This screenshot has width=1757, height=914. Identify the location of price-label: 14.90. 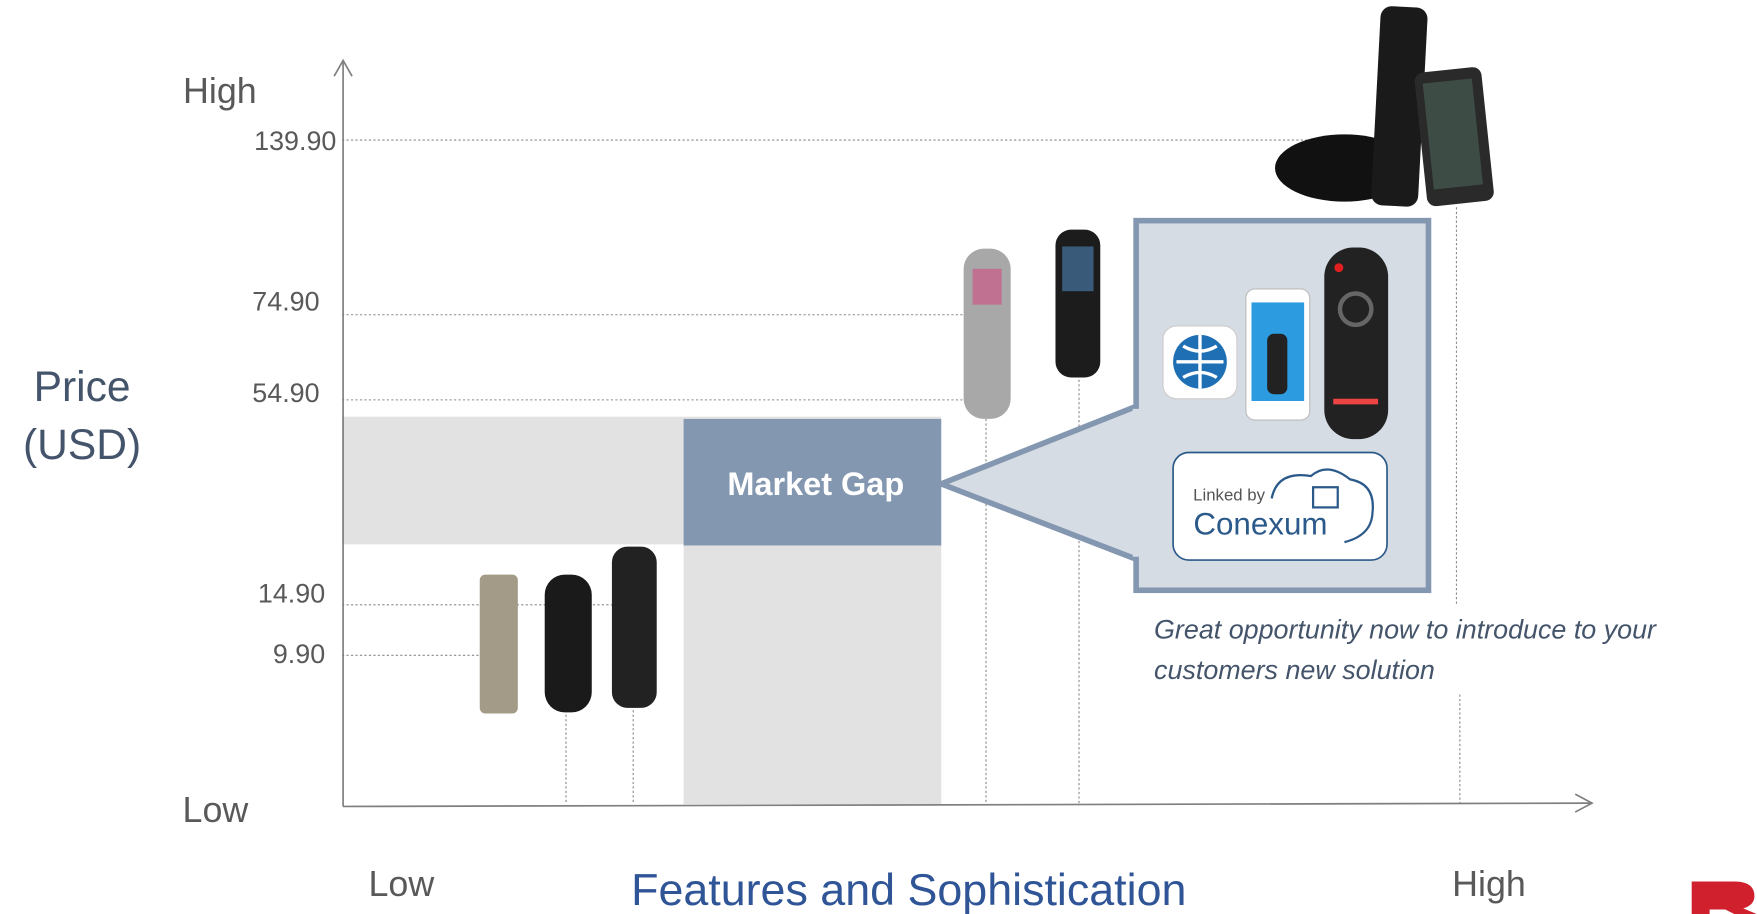
(291, 594).